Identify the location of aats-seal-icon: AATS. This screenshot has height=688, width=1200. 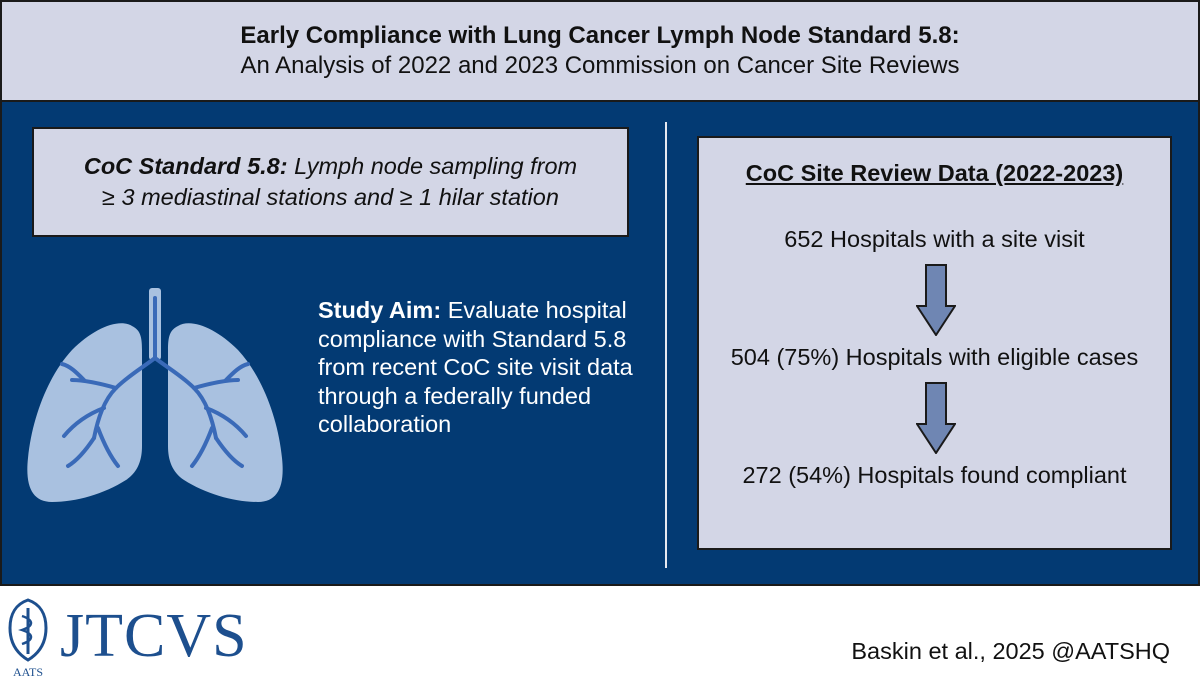
(28, 638).